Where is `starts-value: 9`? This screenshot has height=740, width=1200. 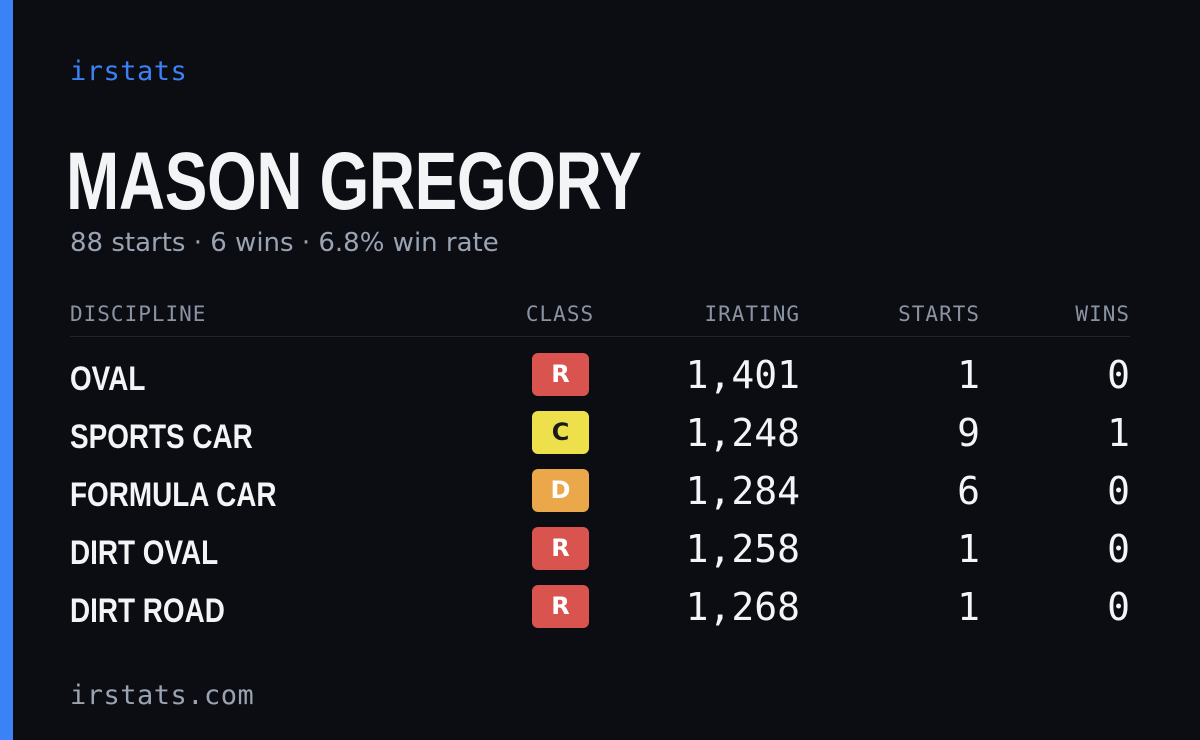
starts-value: 9 is located at coordinates (968, 433).